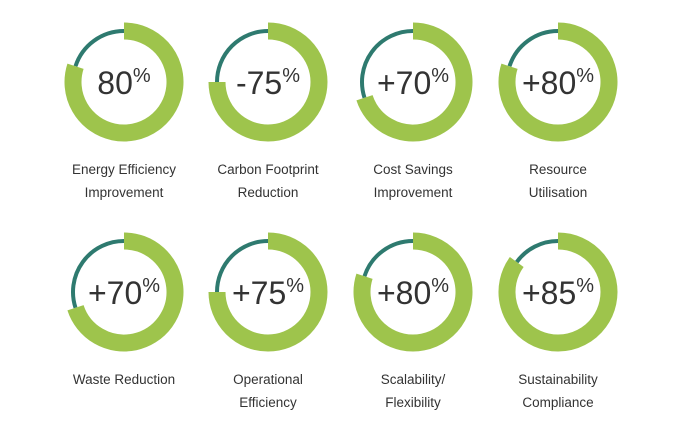 The width and height of the screenshot is (688, 436). What do you see at coordinates (558, 192) in the screenshot?
I see `kpi-label-line: Utilisation` at bounding box center [558, 192].